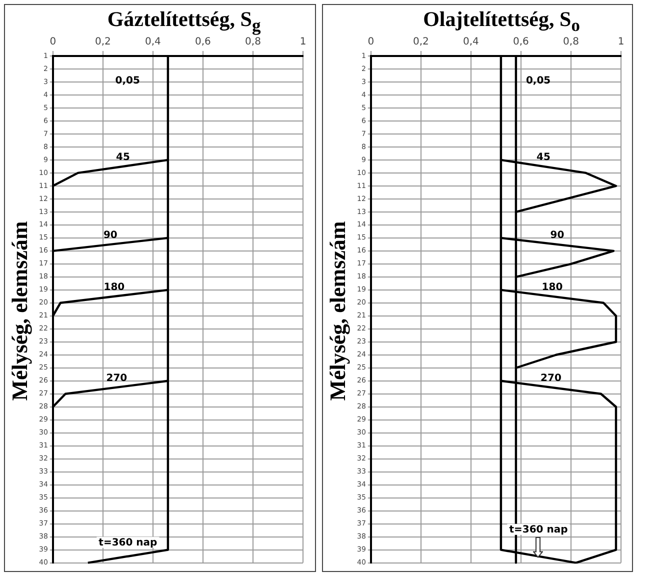  Describe the element at coordinates (127, 81) in the screenshot. I see `text: 0,05` at that location.